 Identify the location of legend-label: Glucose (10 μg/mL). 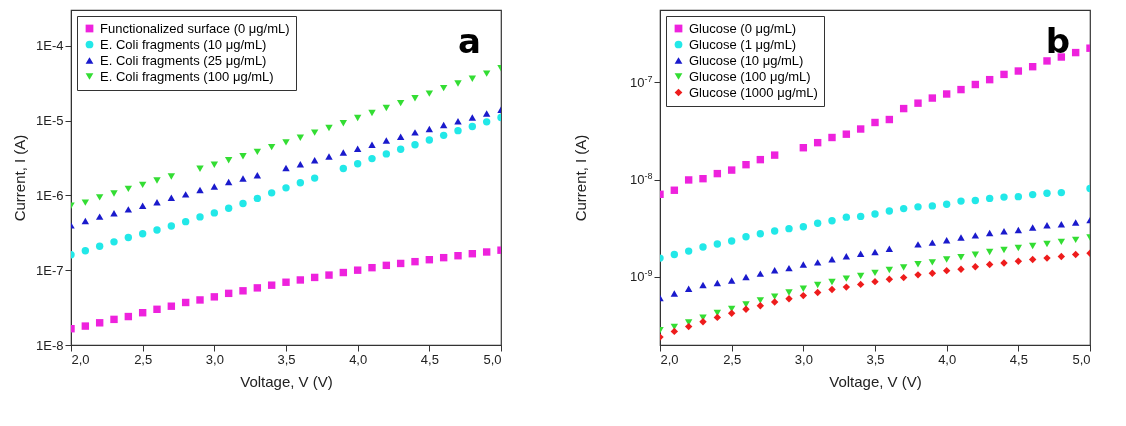
(746, 60).